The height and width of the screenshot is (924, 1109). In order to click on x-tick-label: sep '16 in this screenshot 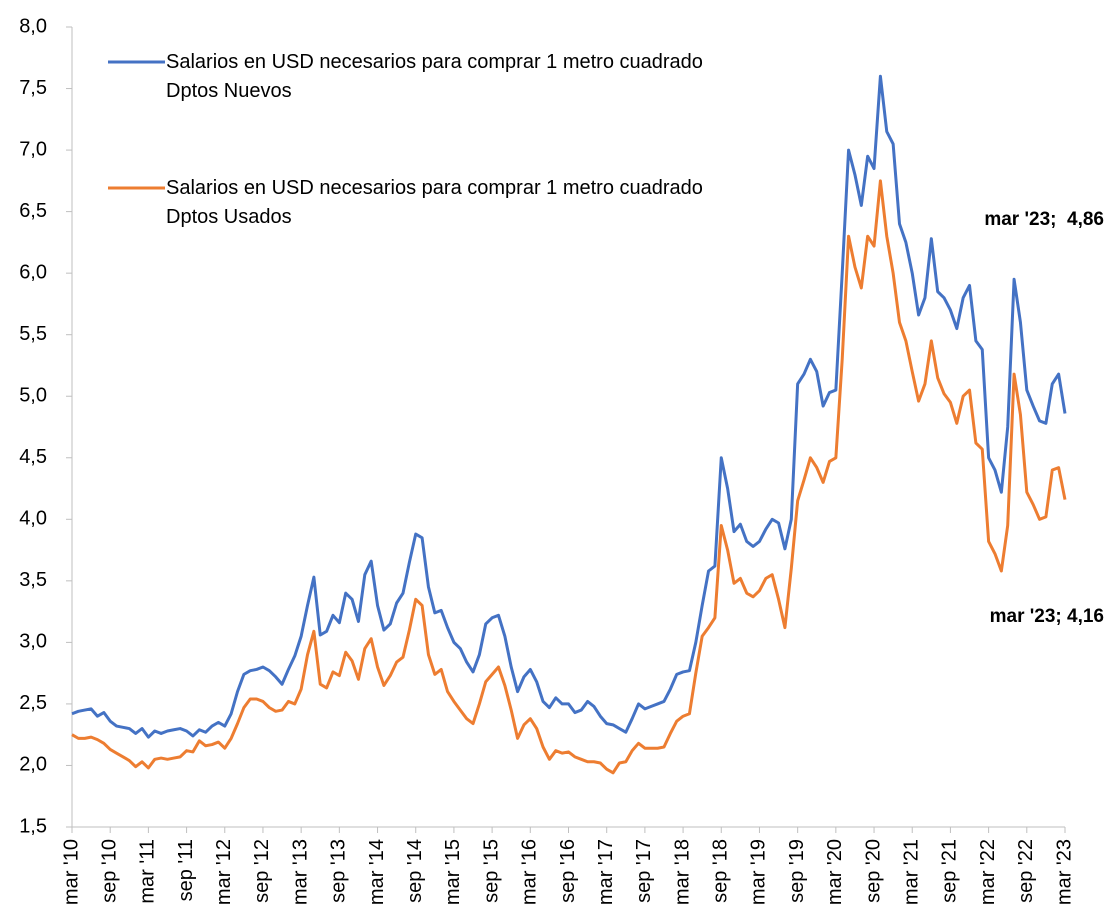, I will do `click(568, 871)`.